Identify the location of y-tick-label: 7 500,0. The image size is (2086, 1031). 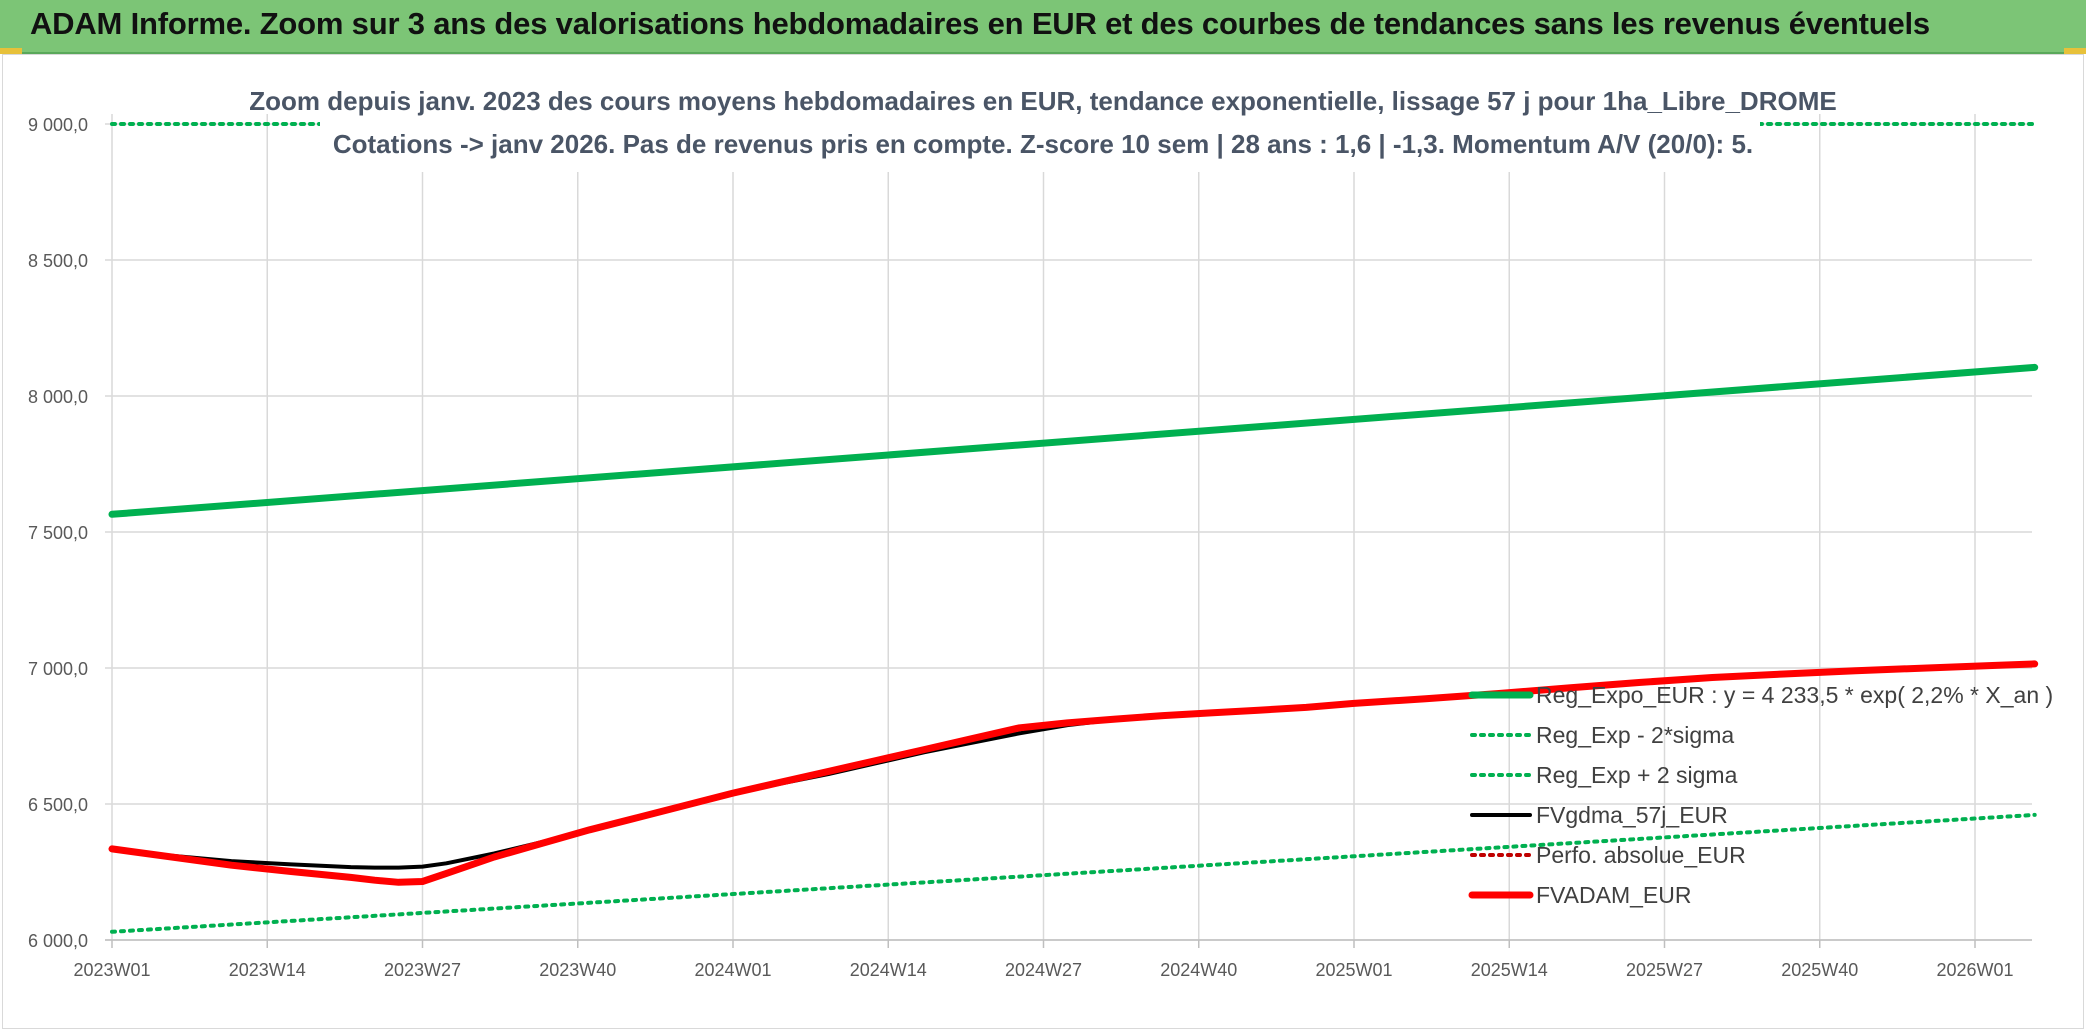
(58, 533).